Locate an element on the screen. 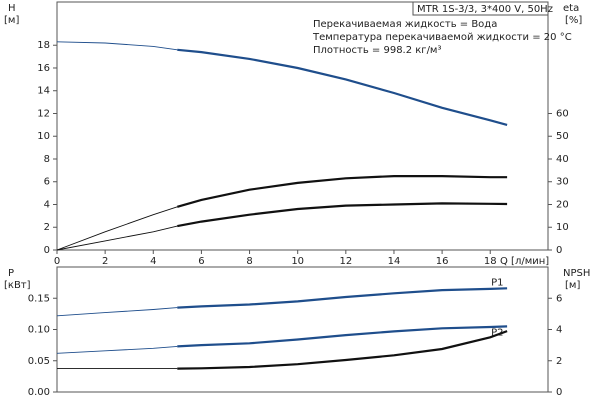 This screenshot has height=400, width=600. x-tick-label: 16 is located at coordinates (442, 261).